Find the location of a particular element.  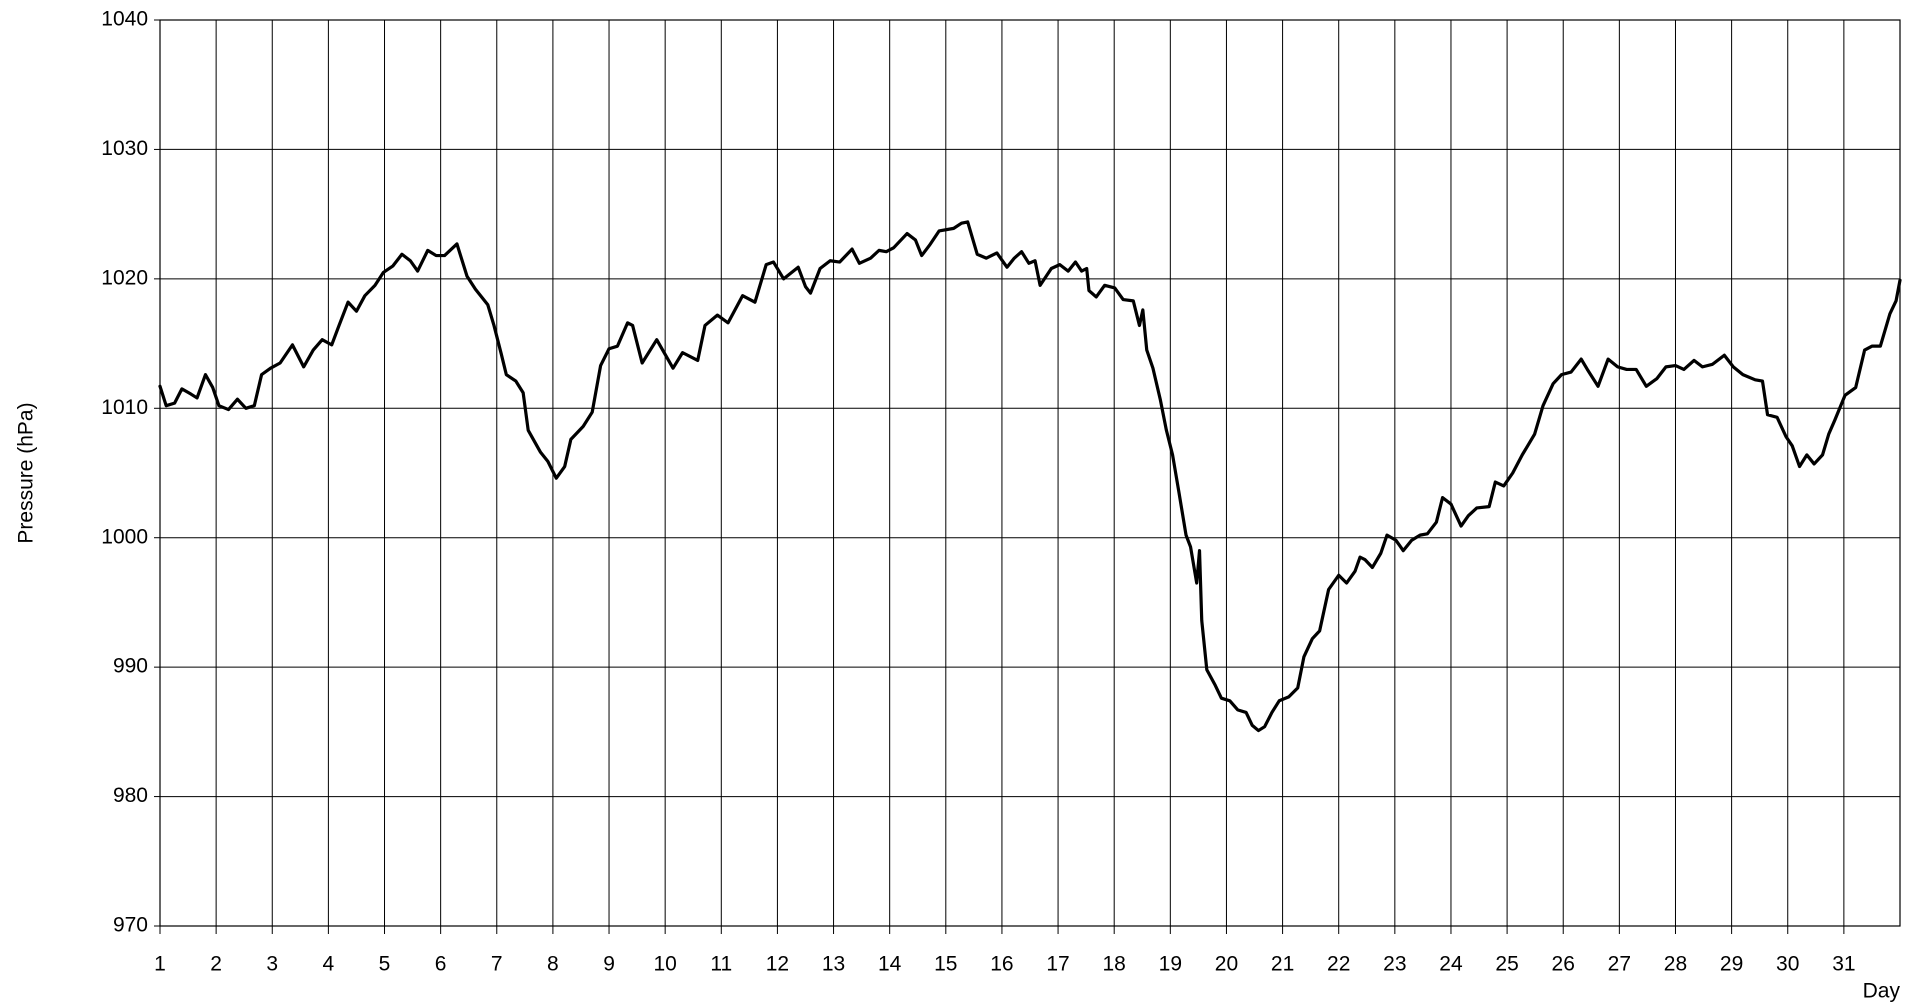

x-tick-label: 14 is located at coordinates (890, 964).